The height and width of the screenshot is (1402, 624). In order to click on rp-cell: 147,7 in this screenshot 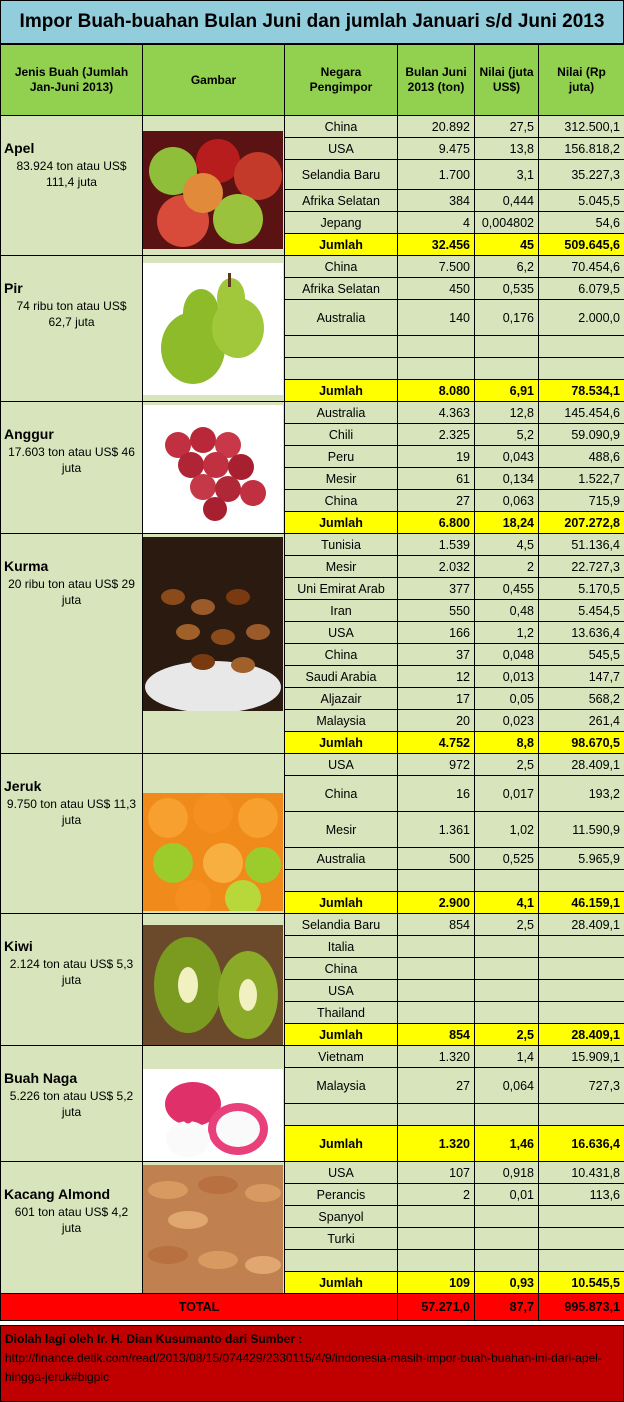, I will do `click(581, 676)`.